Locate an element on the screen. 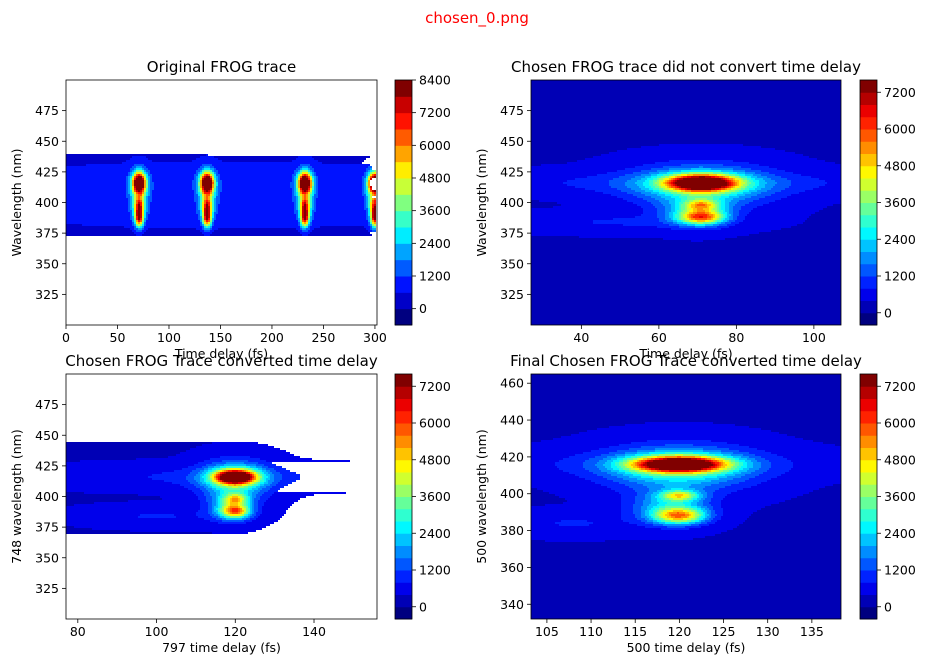 The image size is (927, 672). x-tick-label: 300 is located at coordinates (375, 337).